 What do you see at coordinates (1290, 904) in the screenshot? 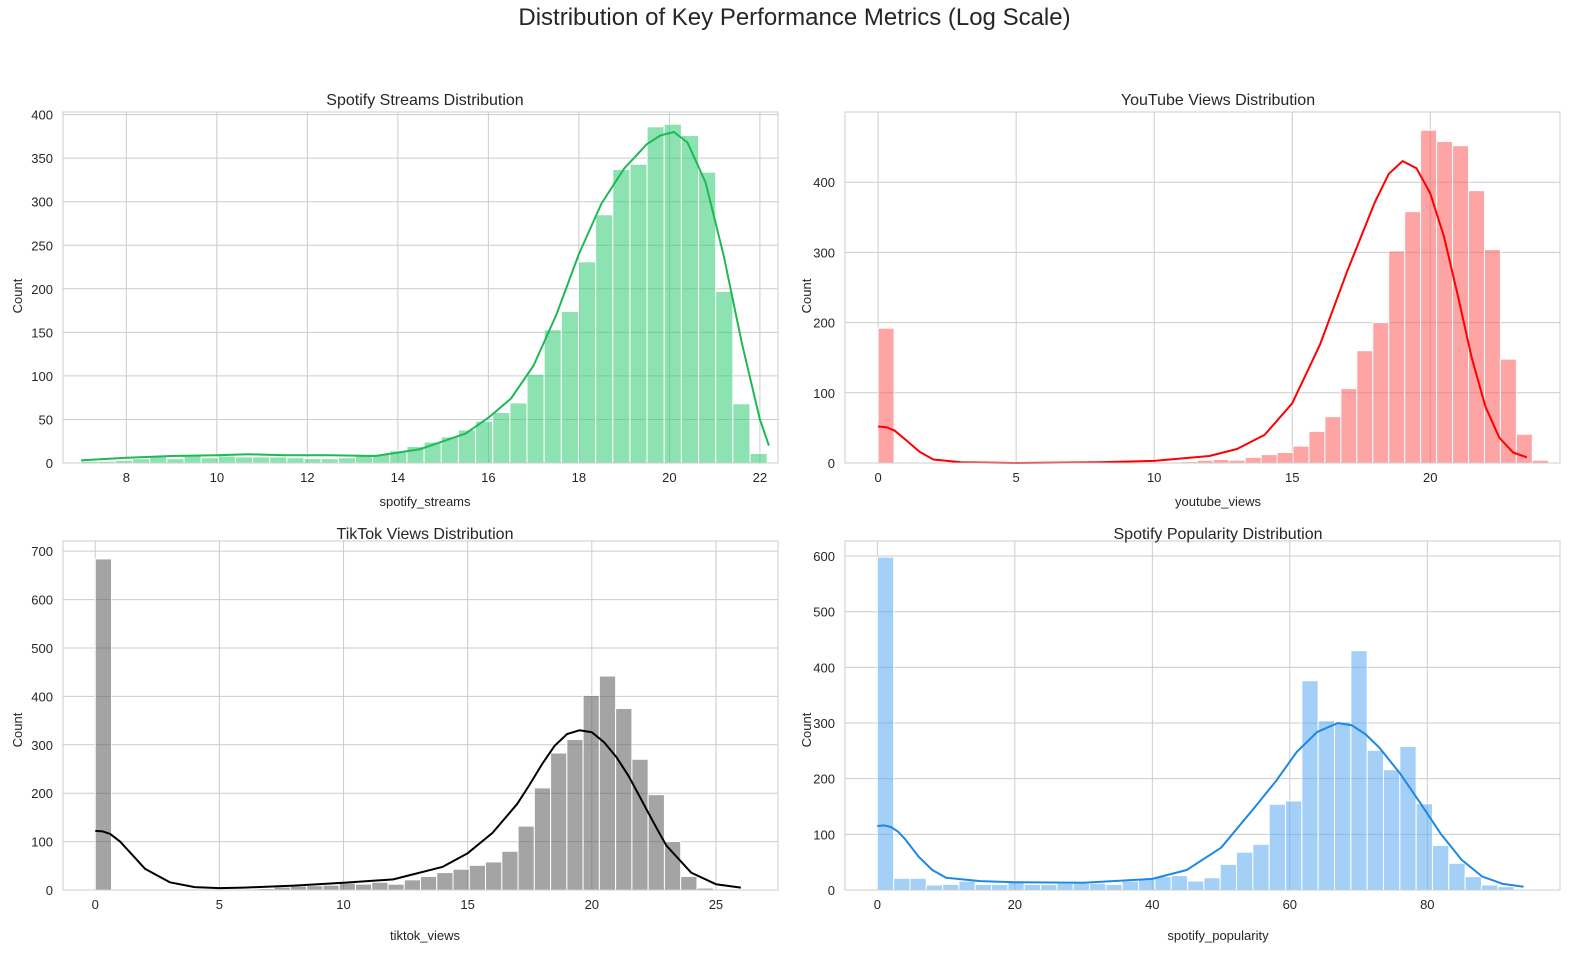
I see `x-tick-label: 60` at bounding box center [1290, 904].